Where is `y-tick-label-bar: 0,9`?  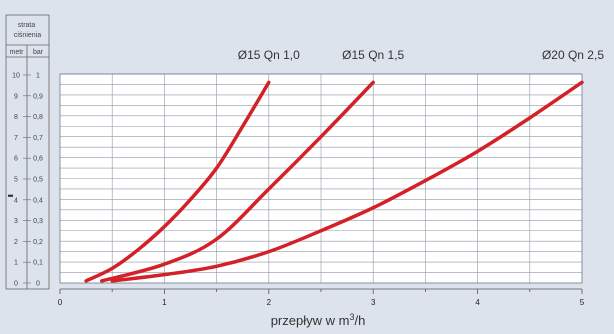
y-tick-label-bar: 0,9 is located at coordinates (38, 96).